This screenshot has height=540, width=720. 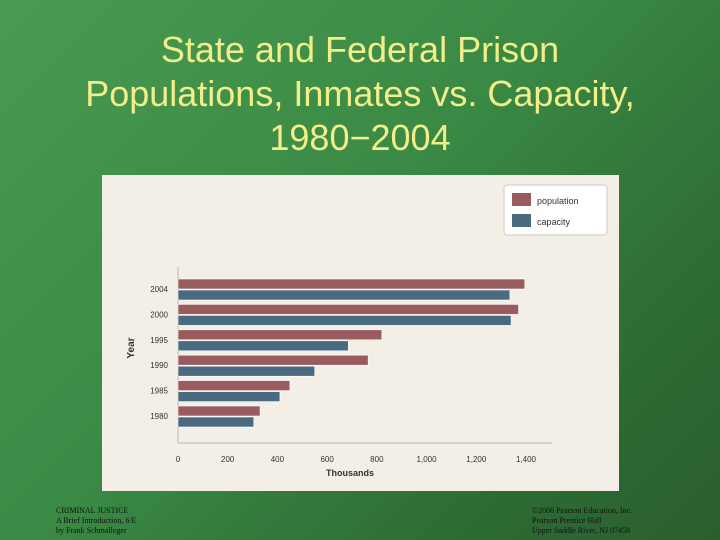 I want to click on bar-capacity-2004, so click(x=344, y=295).